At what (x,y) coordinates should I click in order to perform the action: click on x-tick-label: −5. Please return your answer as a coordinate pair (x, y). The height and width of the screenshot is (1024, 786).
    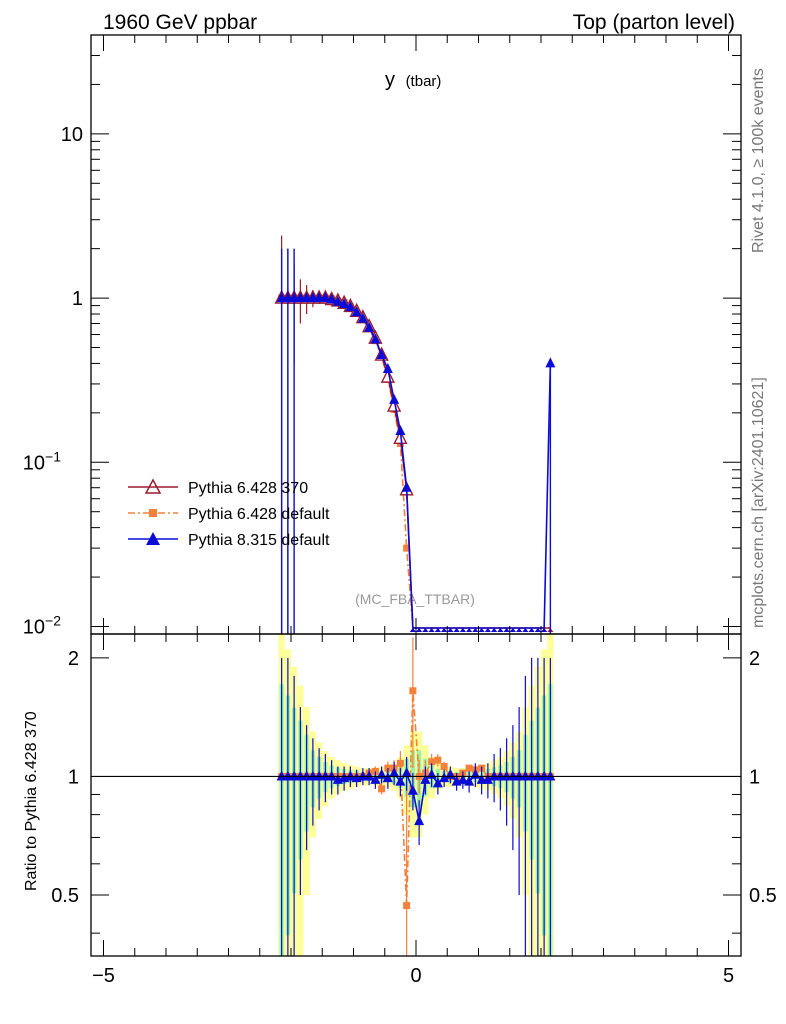
    Looking at the image, I should click on (103, 976).